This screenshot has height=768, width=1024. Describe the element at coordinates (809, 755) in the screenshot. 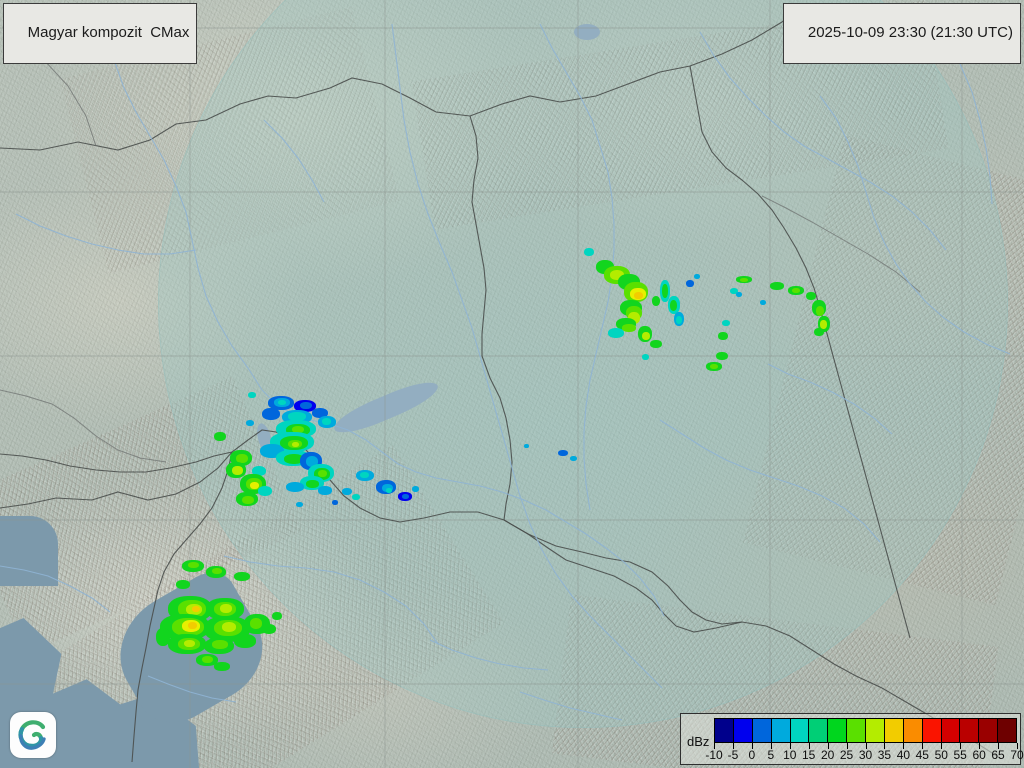

I see `legend-tick-label: 15` at that location.